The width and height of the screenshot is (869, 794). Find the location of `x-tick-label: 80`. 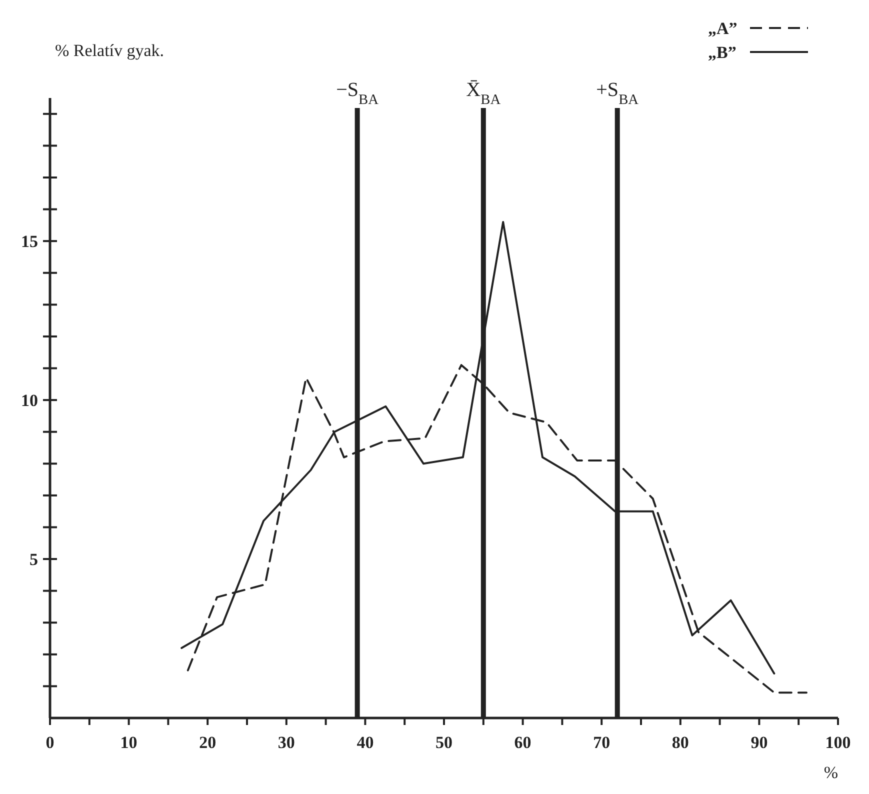

x-tick-label: 80 is located at coordinates (680, 742).